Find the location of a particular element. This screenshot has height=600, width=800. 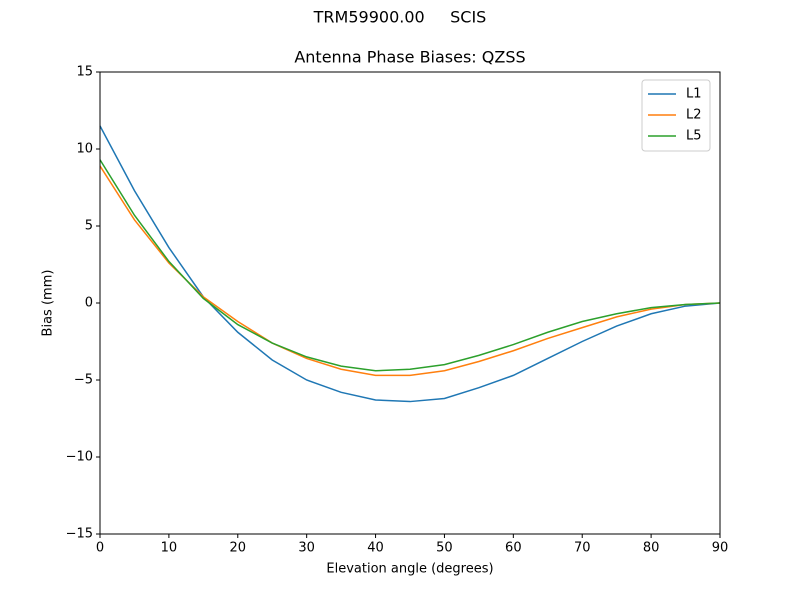

y-tick-label: 5 is located at coordinates (89, 226).